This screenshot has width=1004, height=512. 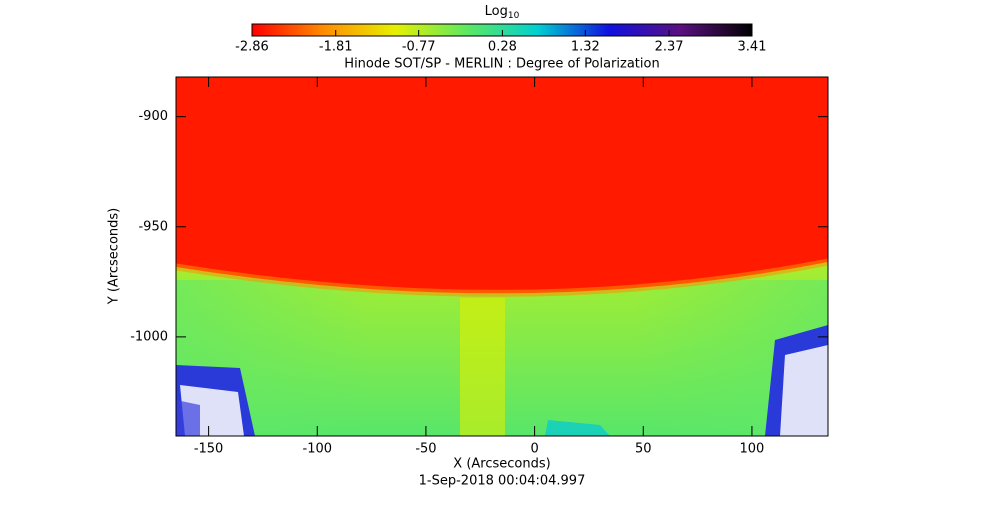 I want to click on y-tick-label: -1000, so click(x=149, y=336).